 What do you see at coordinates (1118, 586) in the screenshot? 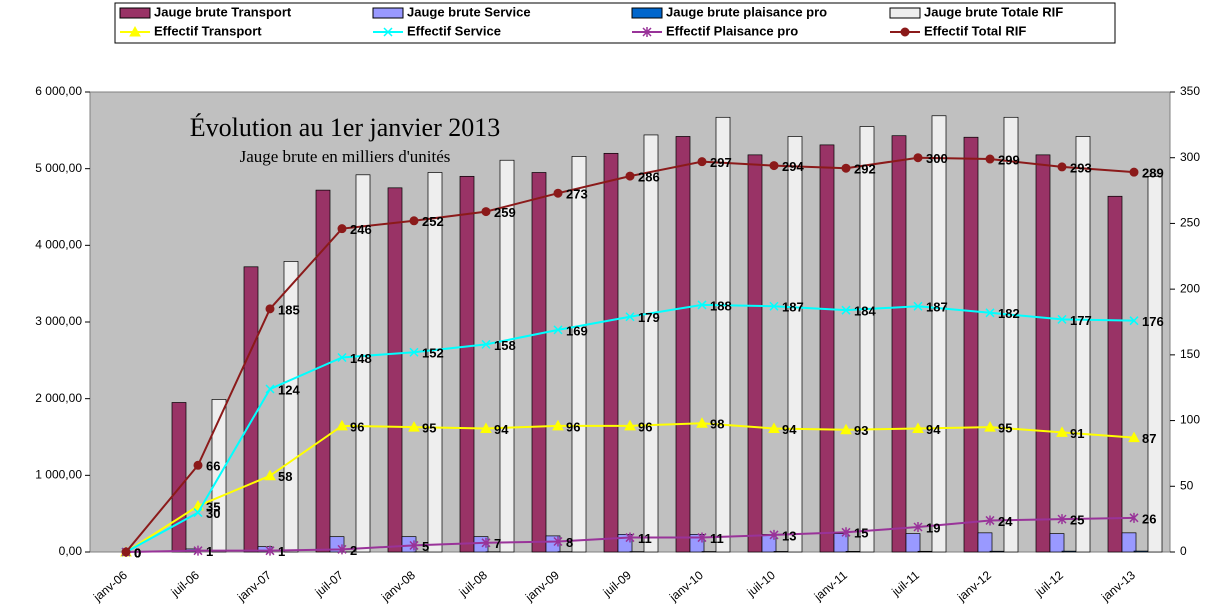
I see `x-tick-label: janv-13` at bounding box center [1118, 586].